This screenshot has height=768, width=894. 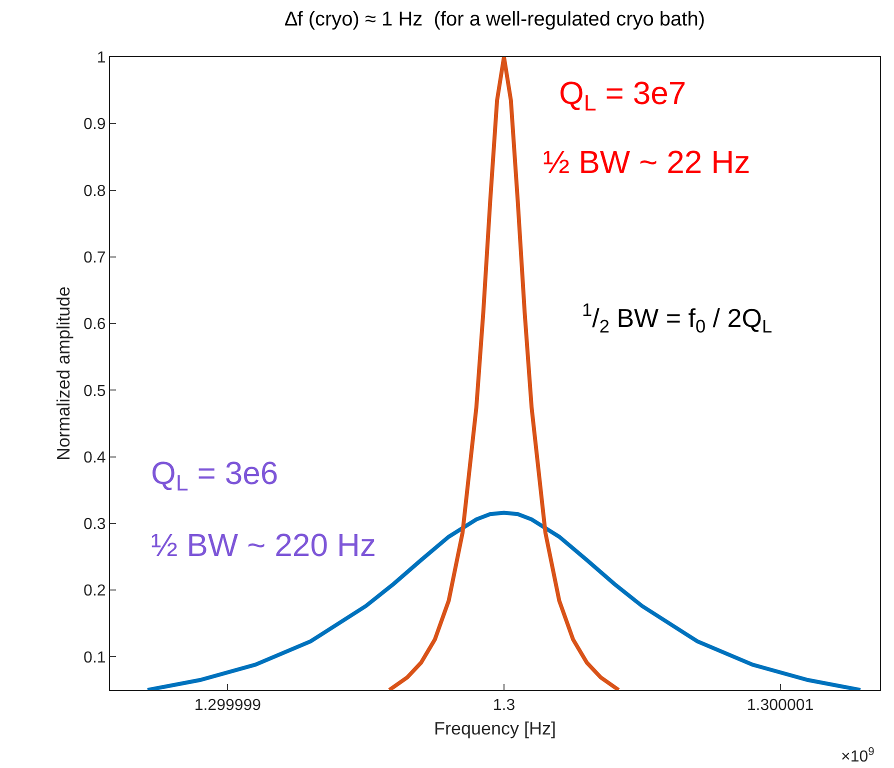 What do you see at coordinates (95, 591) in the screenshot?
I see `y-tick-label: 0.2` at bounding box center [95, 591].